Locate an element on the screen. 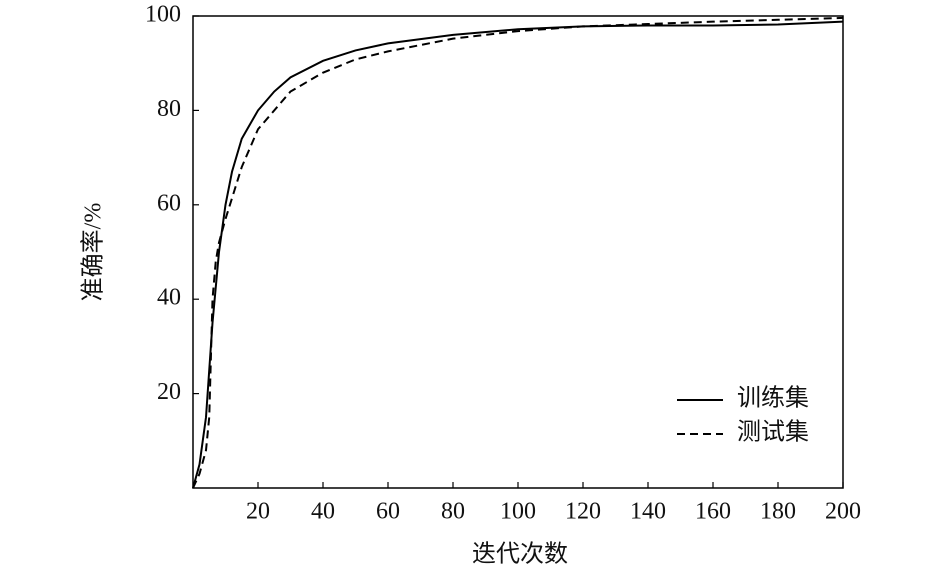  y-tick-label: 60 is located at coordinates (169, 203).